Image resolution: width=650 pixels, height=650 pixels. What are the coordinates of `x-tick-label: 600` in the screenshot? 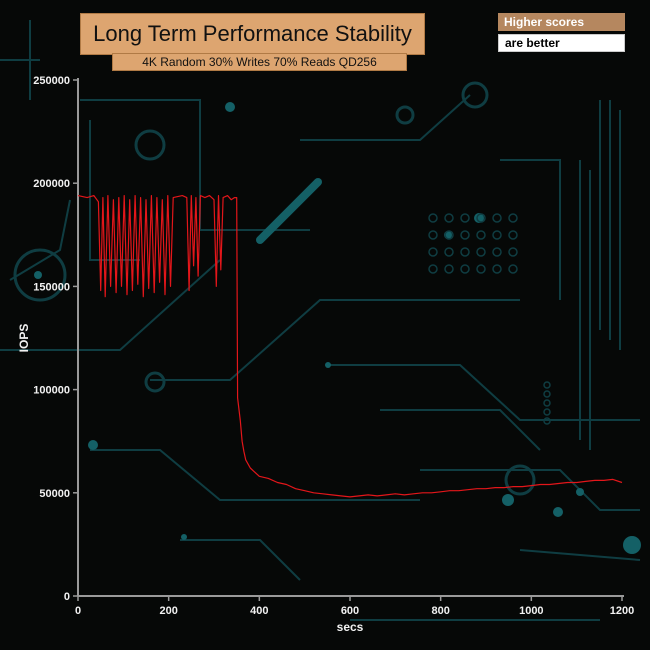 It's located at (350, 611).